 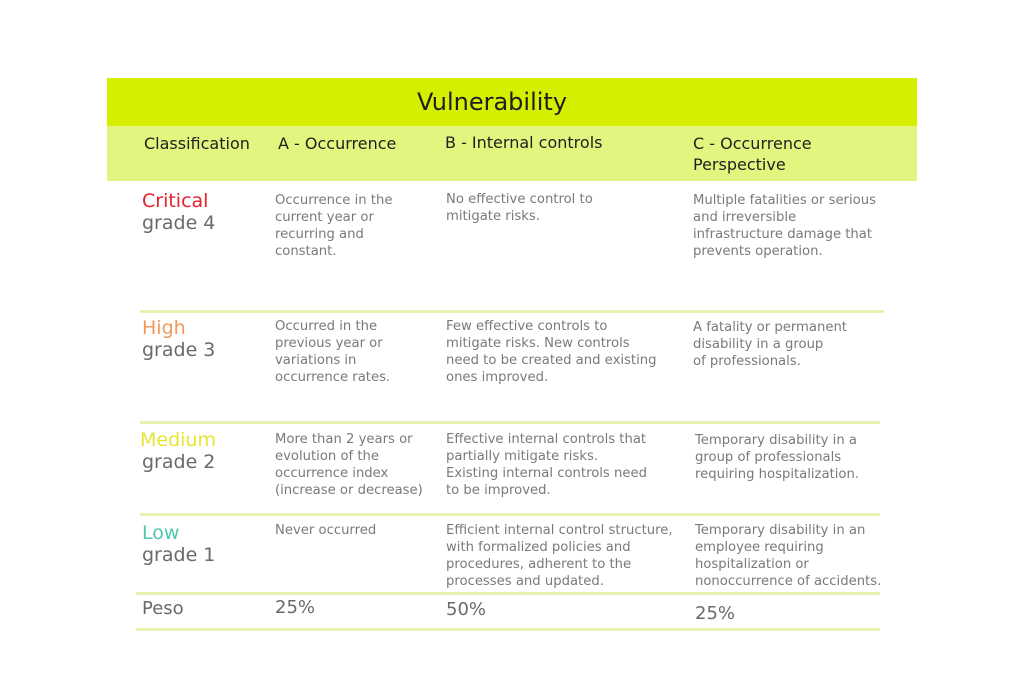 What do you see at coordinates (739, 164) in the screenshot?
I see `header-occurrence-perspective-line2: Perspective` at bounding box center [739, 164].